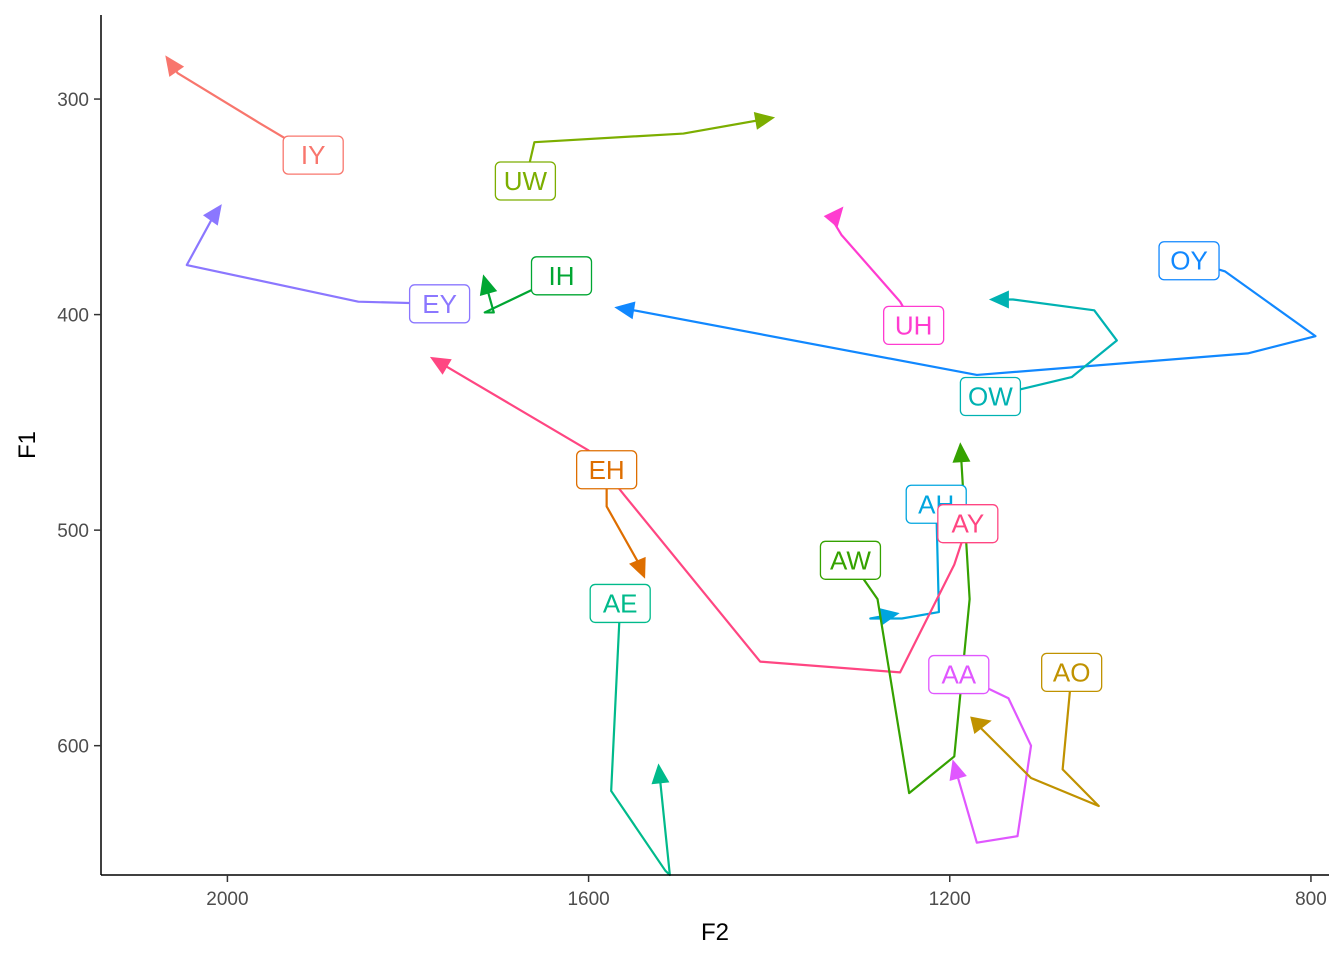 This screenshot has width=1344, height=960. Describe the element at coordinates (625, 310) in the screenshot. I see `arrowhead-oy` at that location.